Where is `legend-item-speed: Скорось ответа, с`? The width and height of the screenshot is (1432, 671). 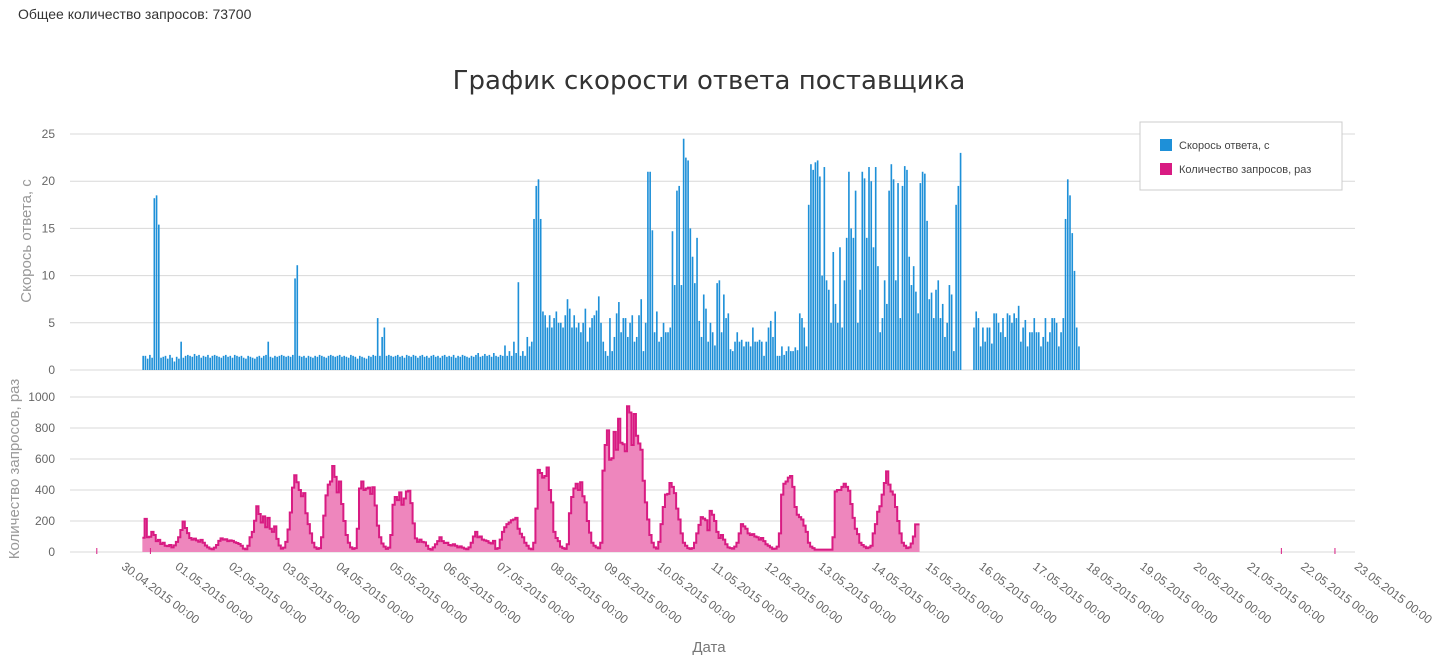 legend-item-speed: Скорось ответа, с is located at coordinates (1215, 145).